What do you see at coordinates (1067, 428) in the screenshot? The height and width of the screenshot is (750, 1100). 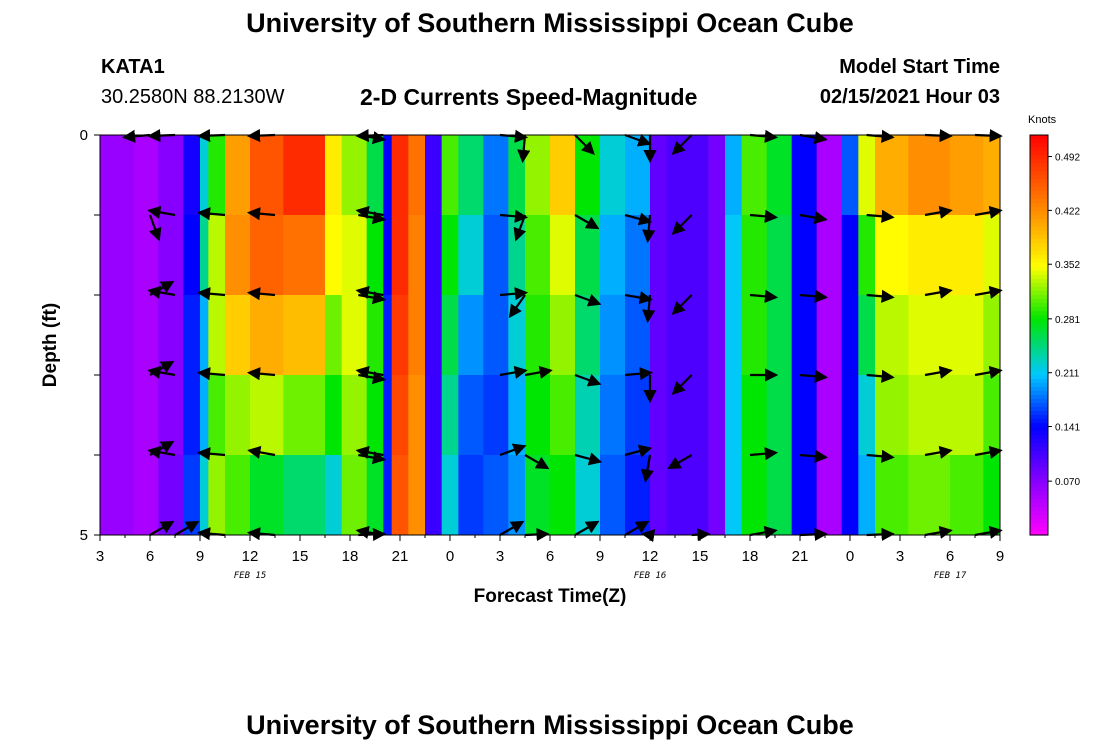 I see `colorbar-tick-label: 0.141` at bounding box center [1067, 428].